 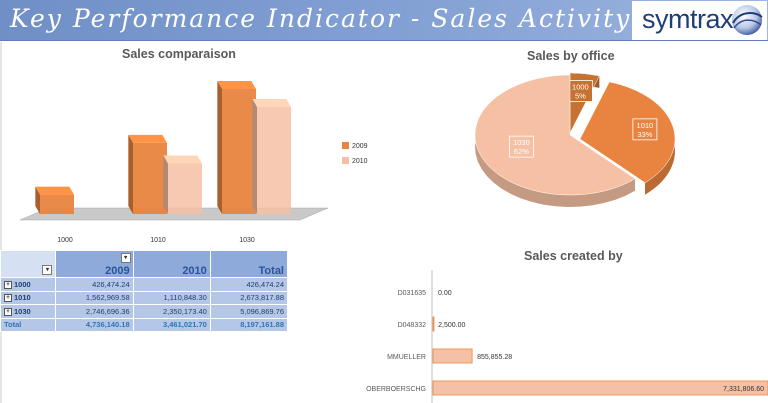 What do you see at coordinates (94, 311) in the screenshot?
I see `pivot-cell: 2,746,696.36` at bounding box center [94, 311].